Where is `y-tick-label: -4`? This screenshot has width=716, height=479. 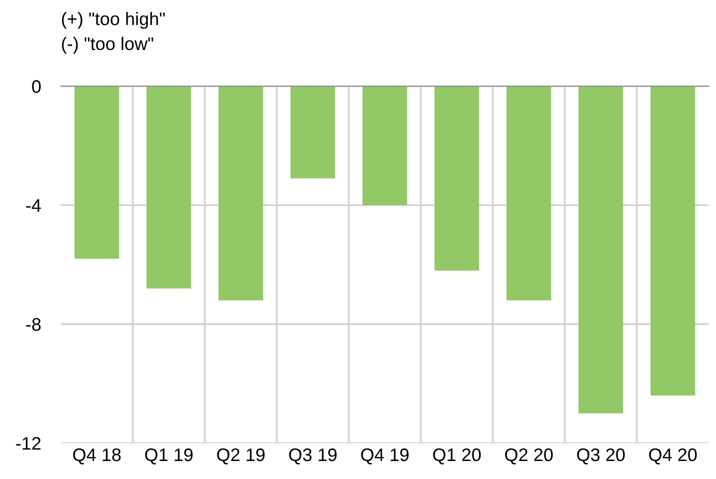 y-tick-label: -4 is located at coordinates (33, 205).